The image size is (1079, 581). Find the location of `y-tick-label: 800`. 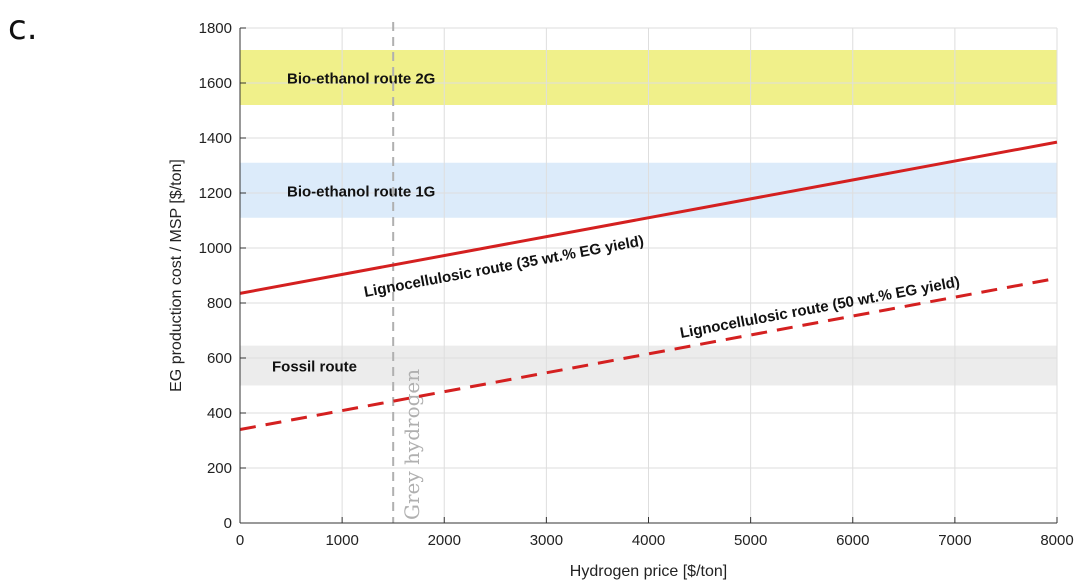

y-tick-label: 800 is located at coordinates (219, 303).